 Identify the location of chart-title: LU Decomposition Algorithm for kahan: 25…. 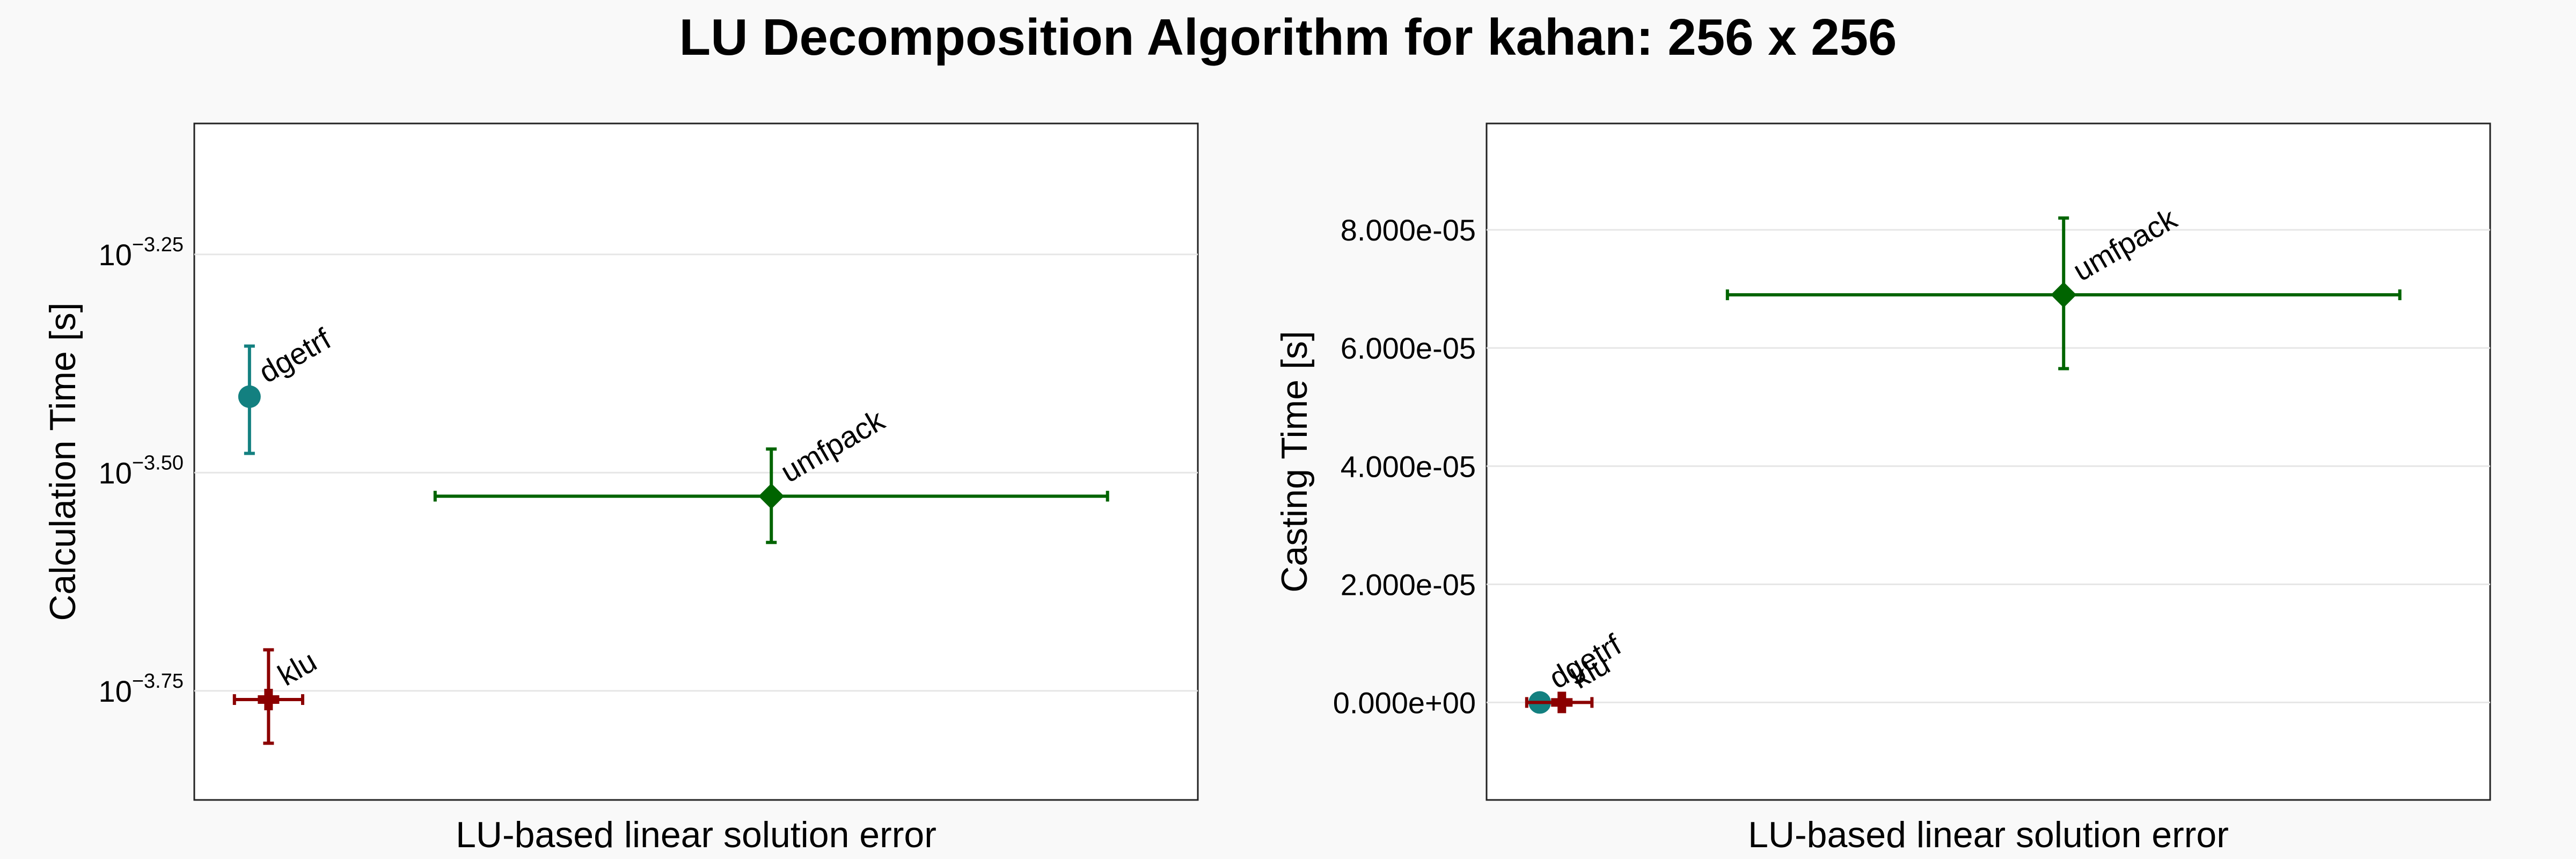
(1288, 37).